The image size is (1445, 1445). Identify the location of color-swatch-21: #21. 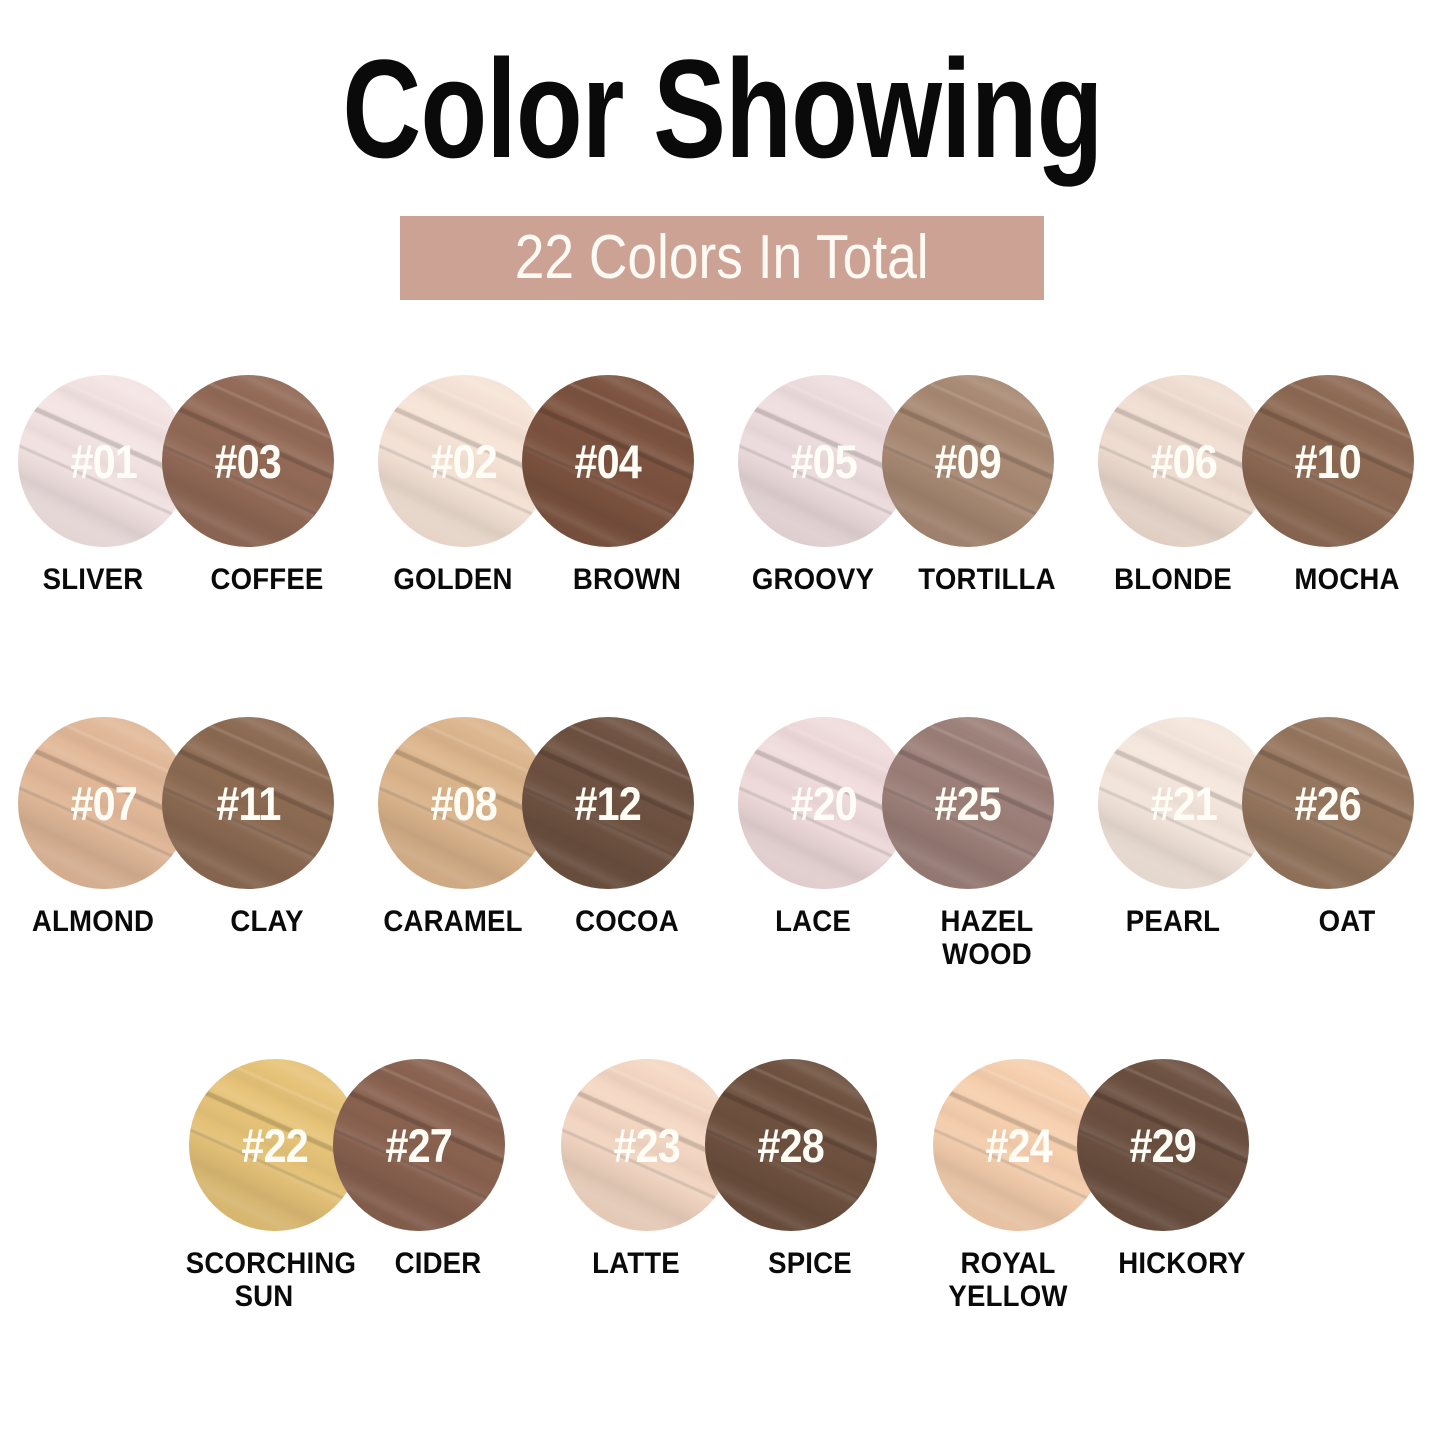
(1184, 803).